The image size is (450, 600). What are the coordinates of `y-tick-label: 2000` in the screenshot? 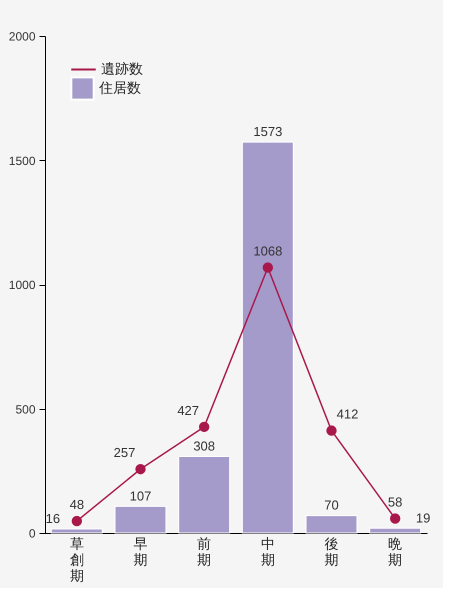 It's located at (22, 37).